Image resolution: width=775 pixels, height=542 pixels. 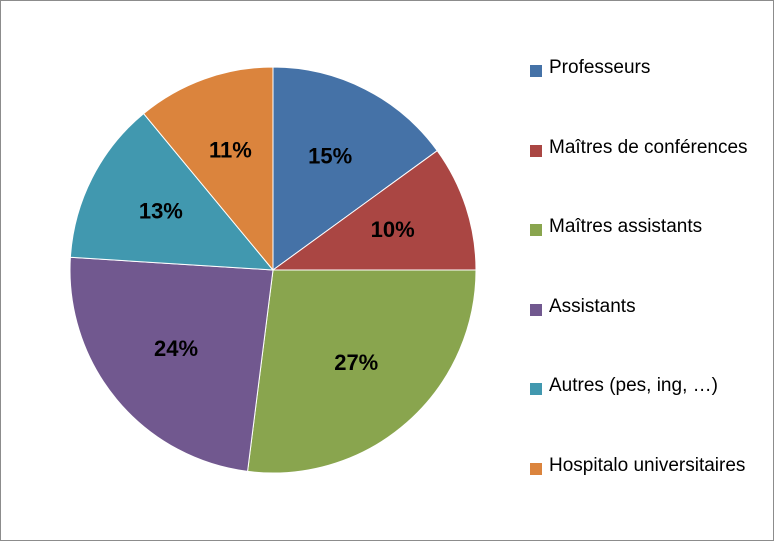 I want to click on legend-item: Professeurs, so click(x=645, y=71).